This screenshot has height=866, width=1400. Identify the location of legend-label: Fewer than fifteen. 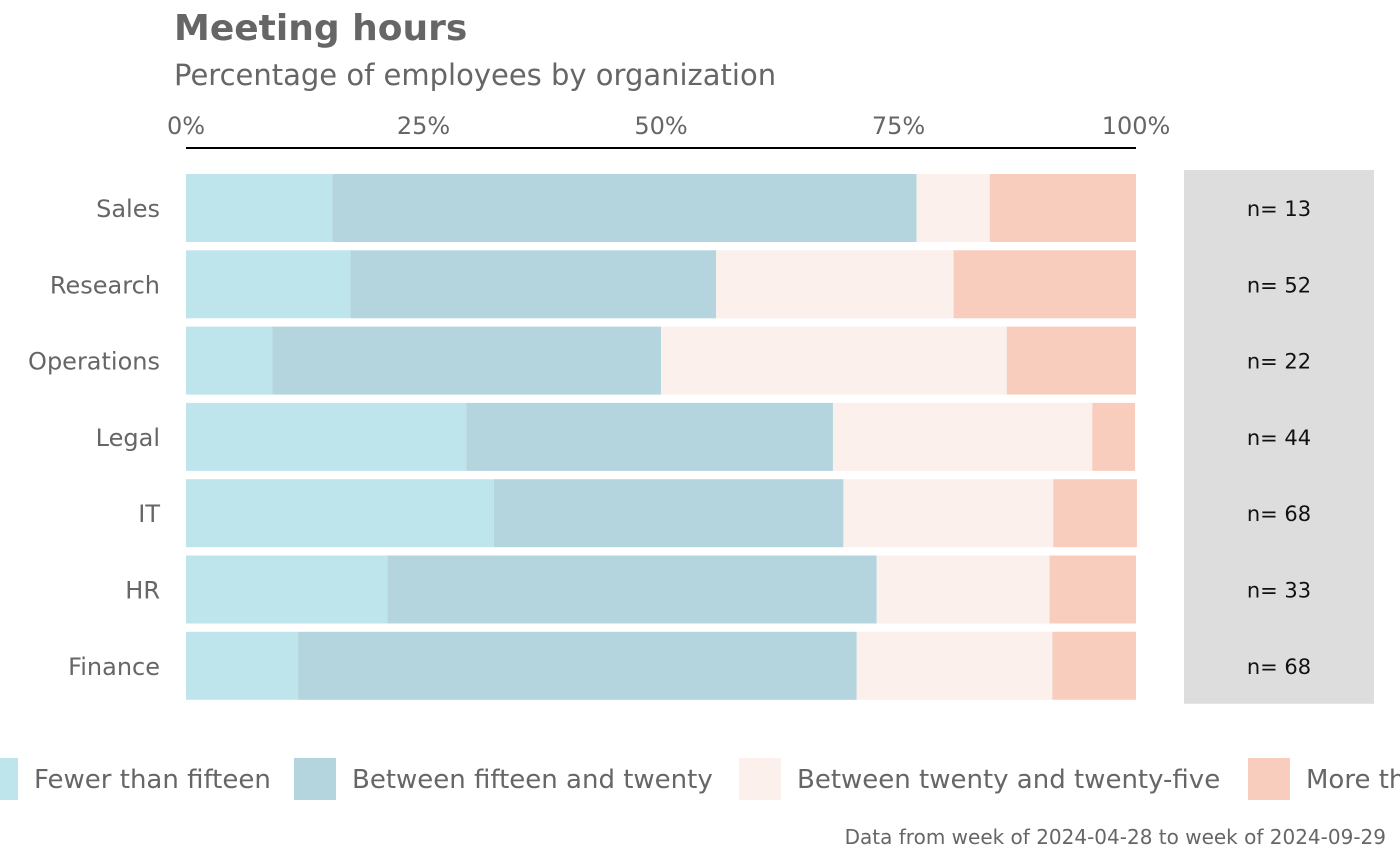
(152, 780).